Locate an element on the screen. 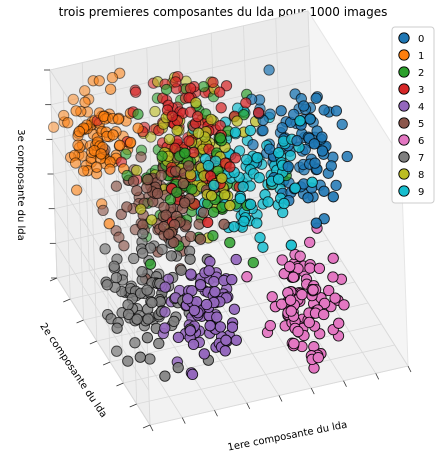  legend-label-6: 6 is located at coordinates (421, 141).